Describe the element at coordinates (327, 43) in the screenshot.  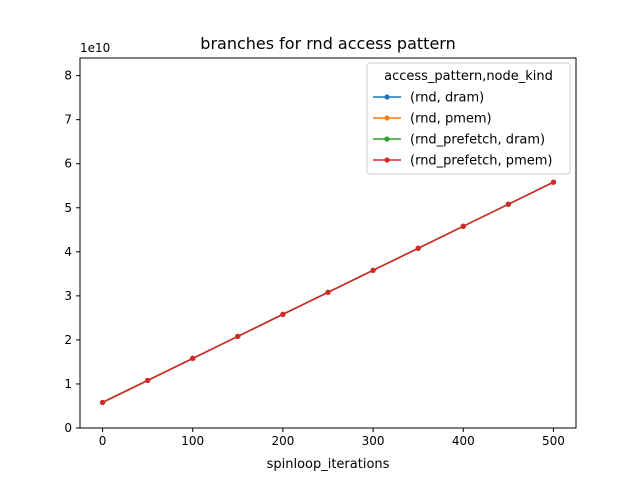
I see `chart-title: branches for rnd access pattern` at that location.